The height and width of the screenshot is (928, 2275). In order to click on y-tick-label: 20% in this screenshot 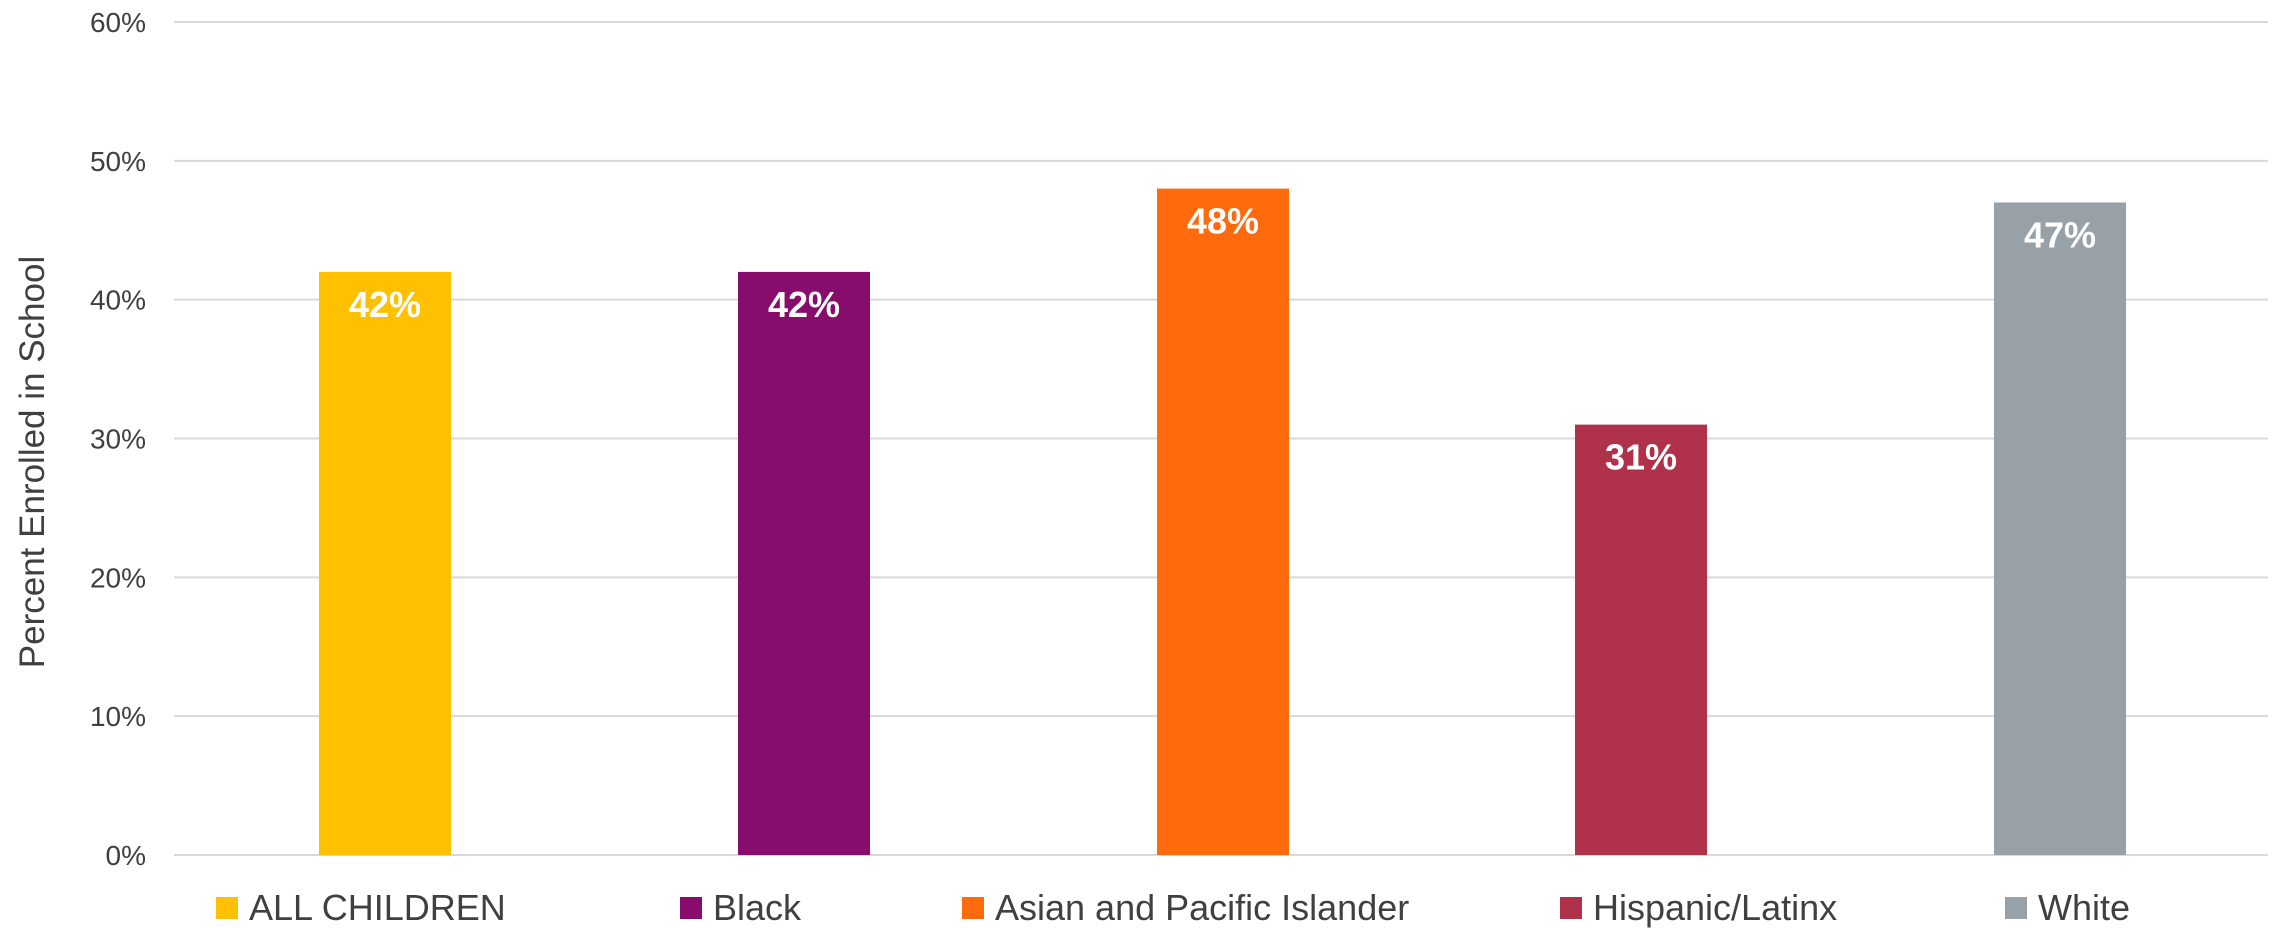, I will do `click(118, 577)`.